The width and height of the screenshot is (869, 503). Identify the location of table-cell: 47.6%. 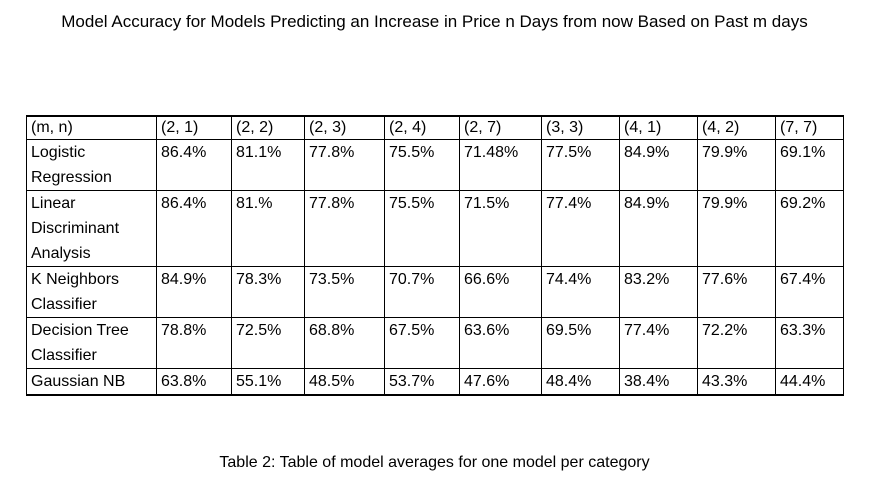
(500, 382).